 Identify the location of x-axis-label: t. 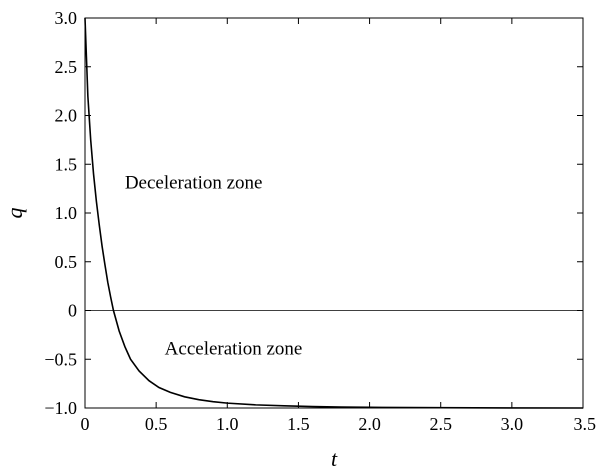
(334, 458).